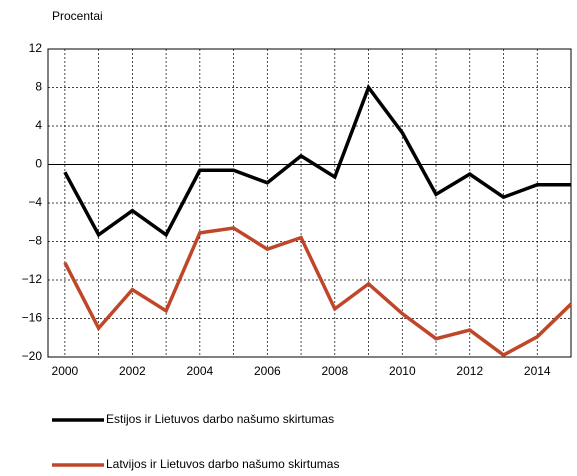 Image resolution: width=577 pixels, height=476 pixels. Describe the element at coordinates (65, 371) in the screenshot. I see `x-tick-label: 2000` at that location.